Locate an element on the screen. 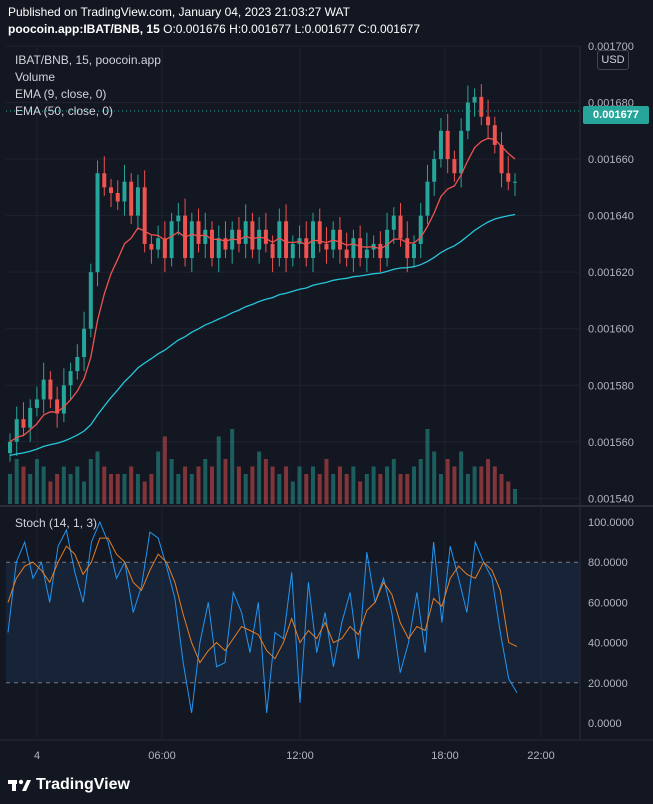  tradingview-logo: TradingView is located at coordinates (69, 785).